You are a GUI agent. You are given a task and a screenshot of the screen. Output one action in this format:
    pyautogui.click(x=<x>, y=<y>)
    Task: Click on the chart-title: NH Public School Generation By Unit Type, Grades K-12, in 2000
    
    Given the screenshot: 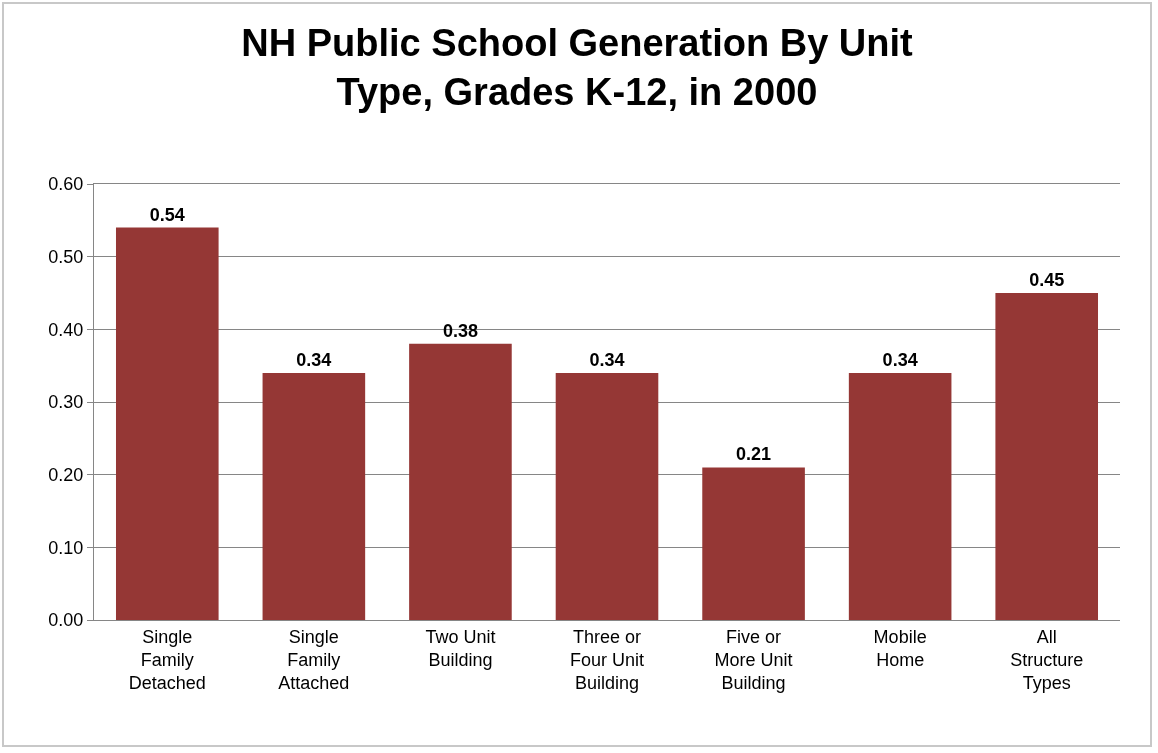 What is the action you would take?
    pyautogui.click(x=577, y=67)
    